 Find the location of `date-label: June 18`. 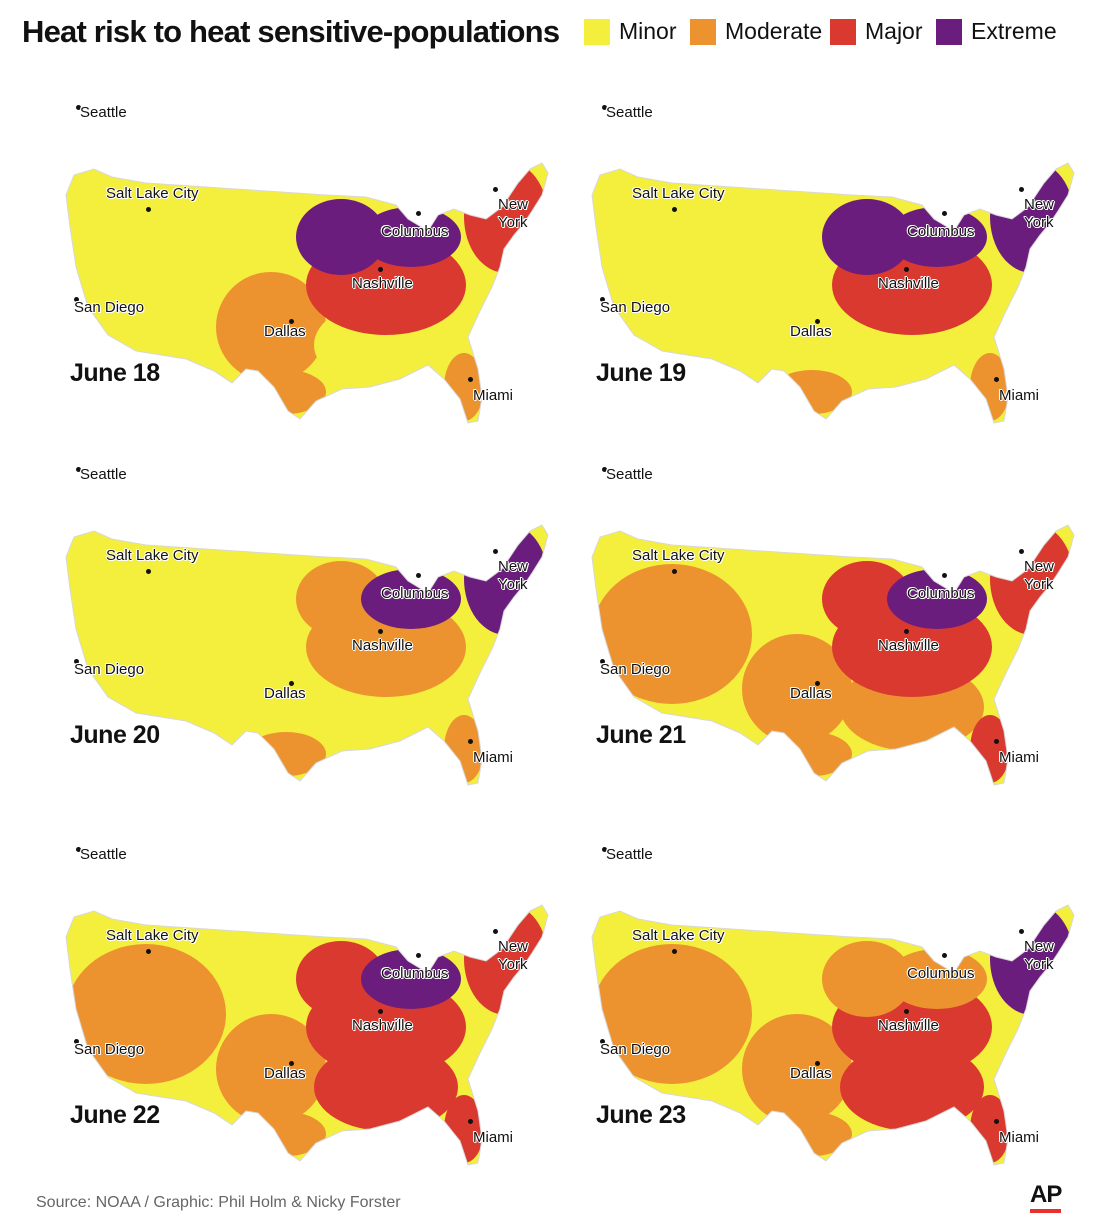

date-label: June 18 is located at coordinates (115, 373).